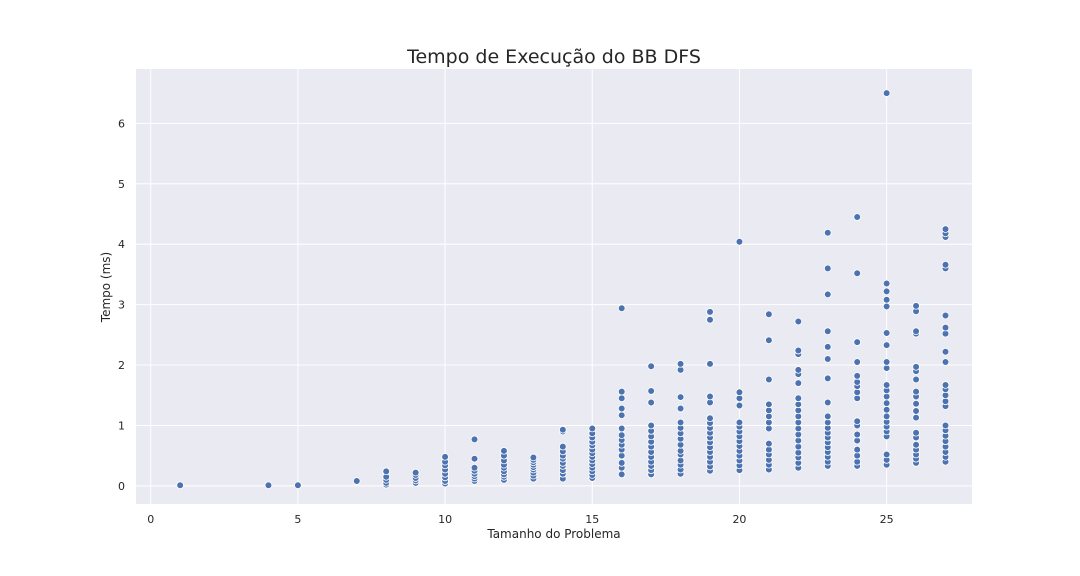  Describe the element at coordinates (106, 287) in the screenshot. I see `y-axis-label: Tempo (ms)` at that location.